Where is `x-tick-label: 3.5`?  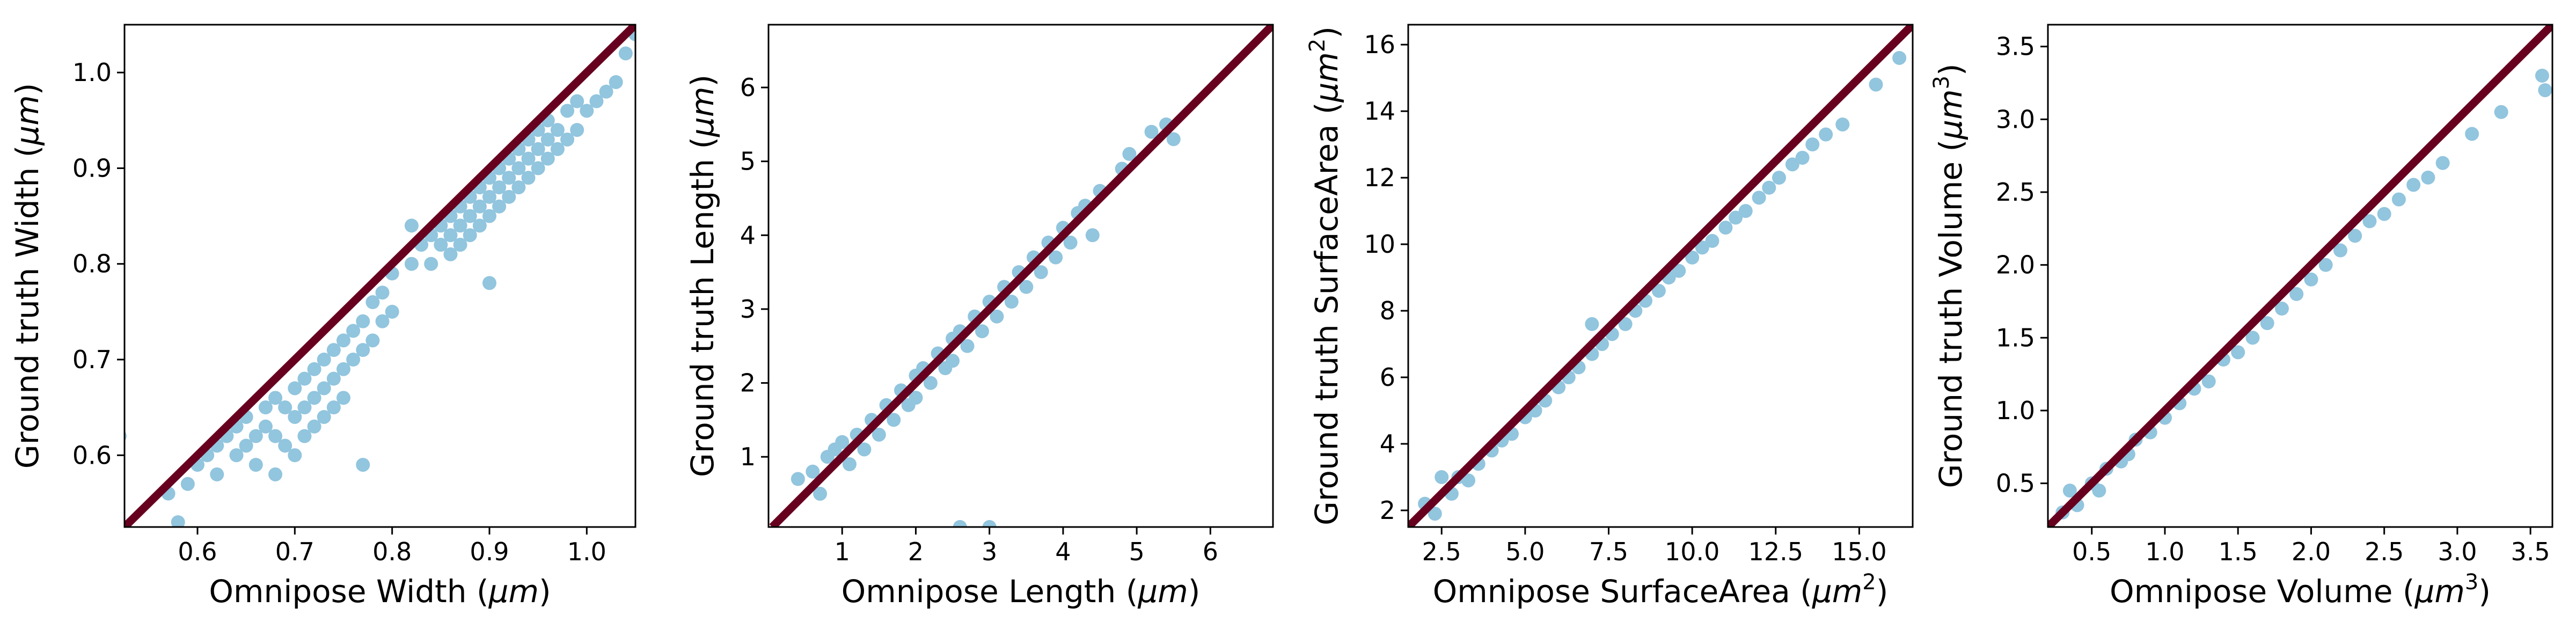
x-tick-label: 3.5 is located at coordinates (2530, 551).